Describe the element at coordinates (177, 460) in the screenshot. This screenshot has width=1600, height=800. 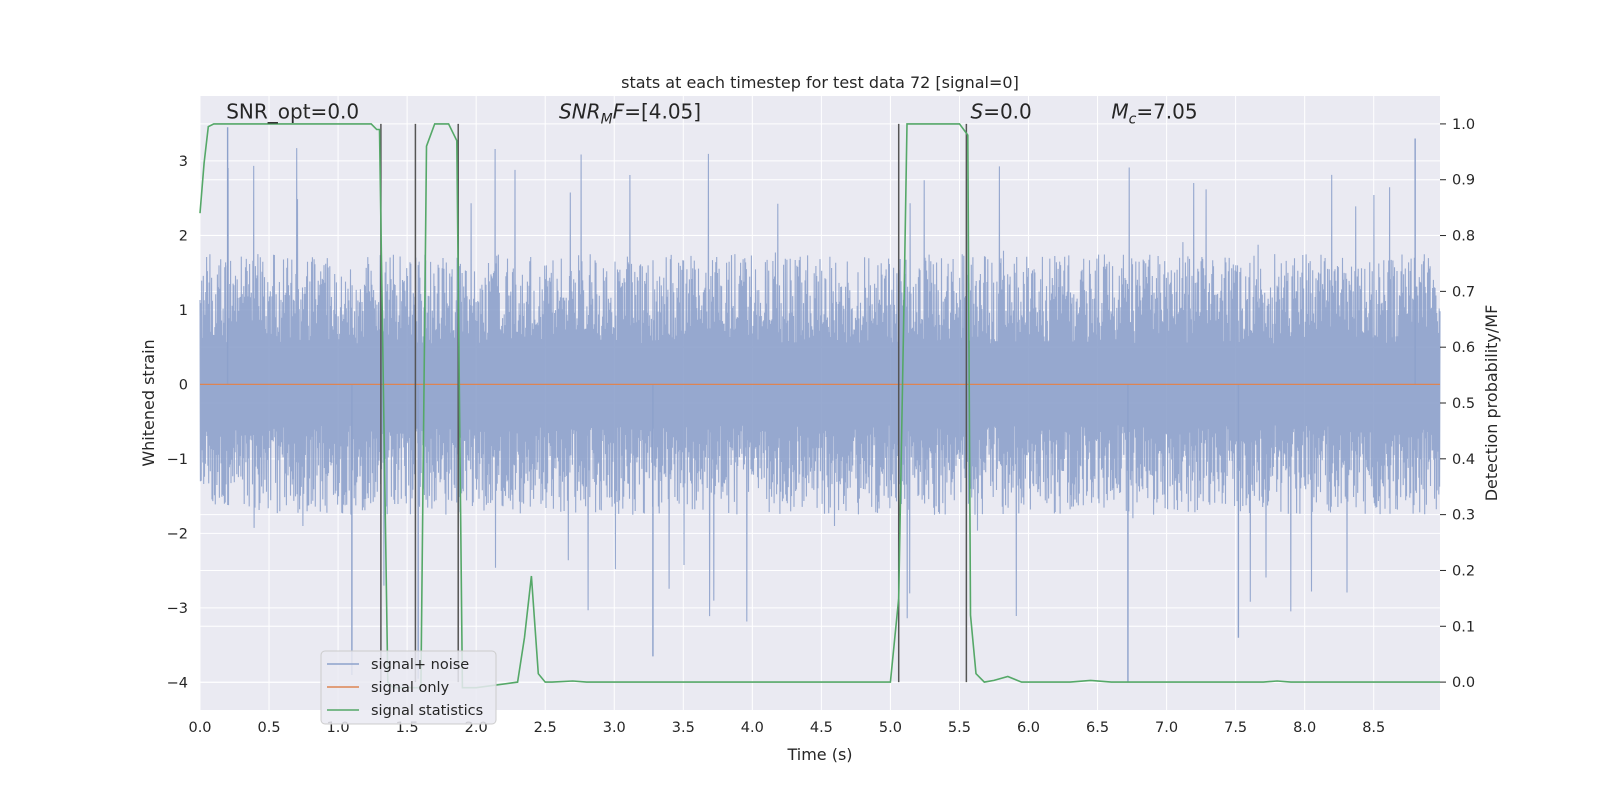
I see `y-tick-label: −1` at that location.